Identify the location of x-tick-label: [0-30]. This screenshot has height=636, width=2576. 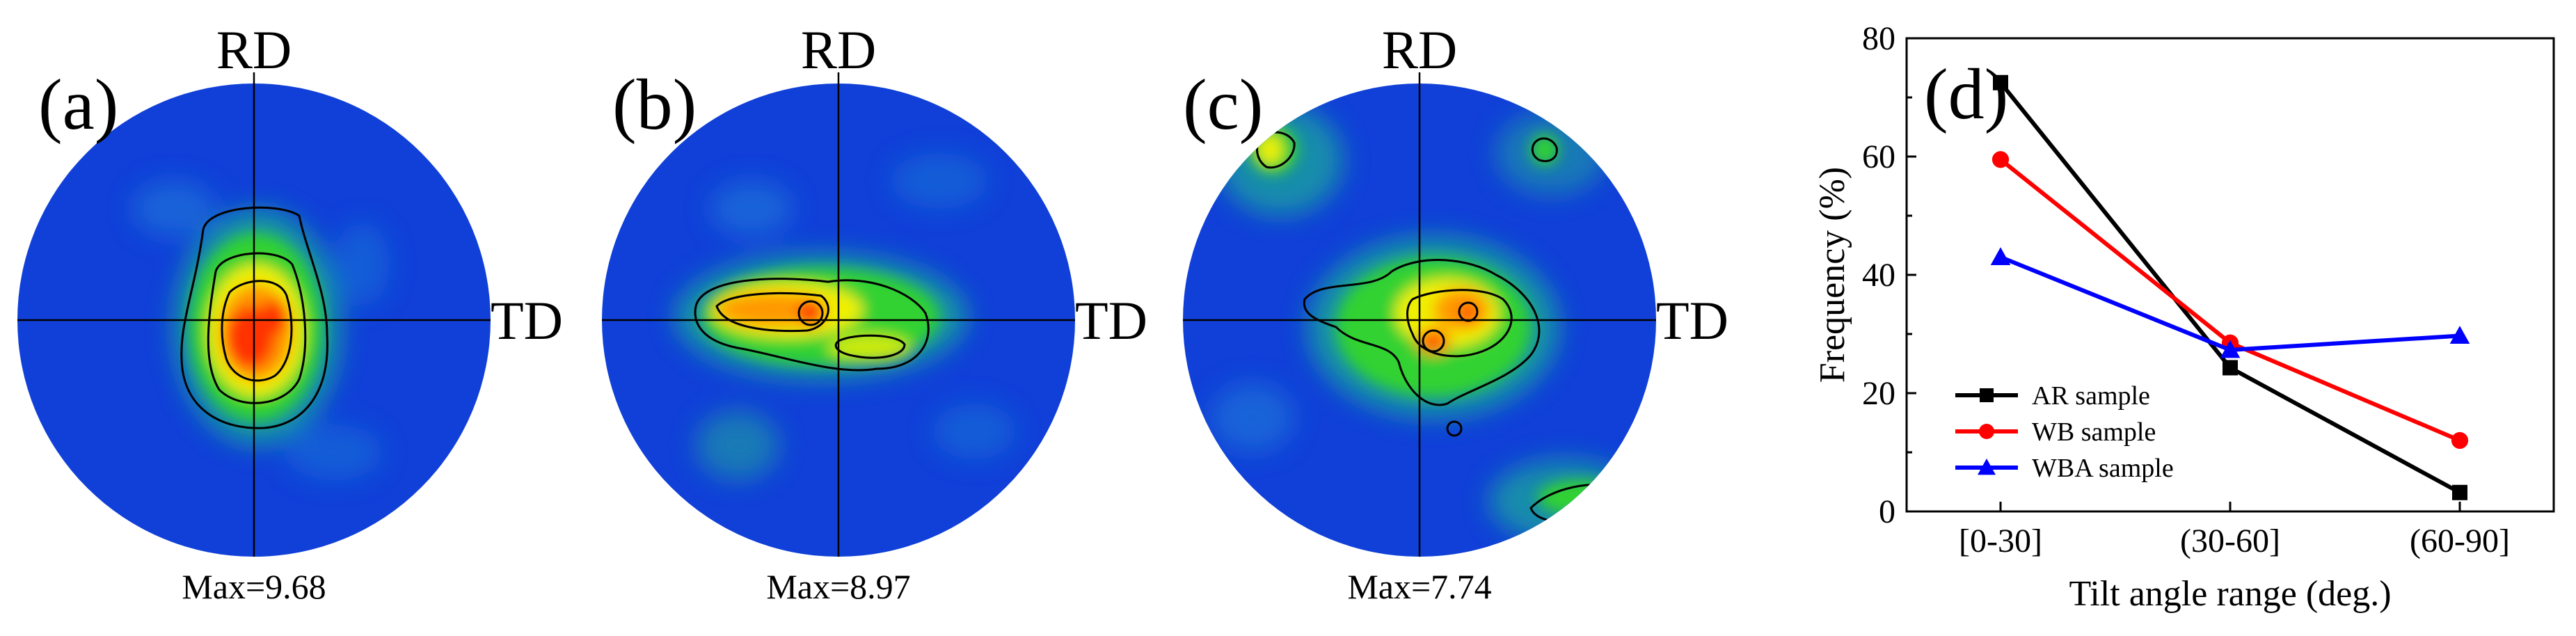
(2000, 541).